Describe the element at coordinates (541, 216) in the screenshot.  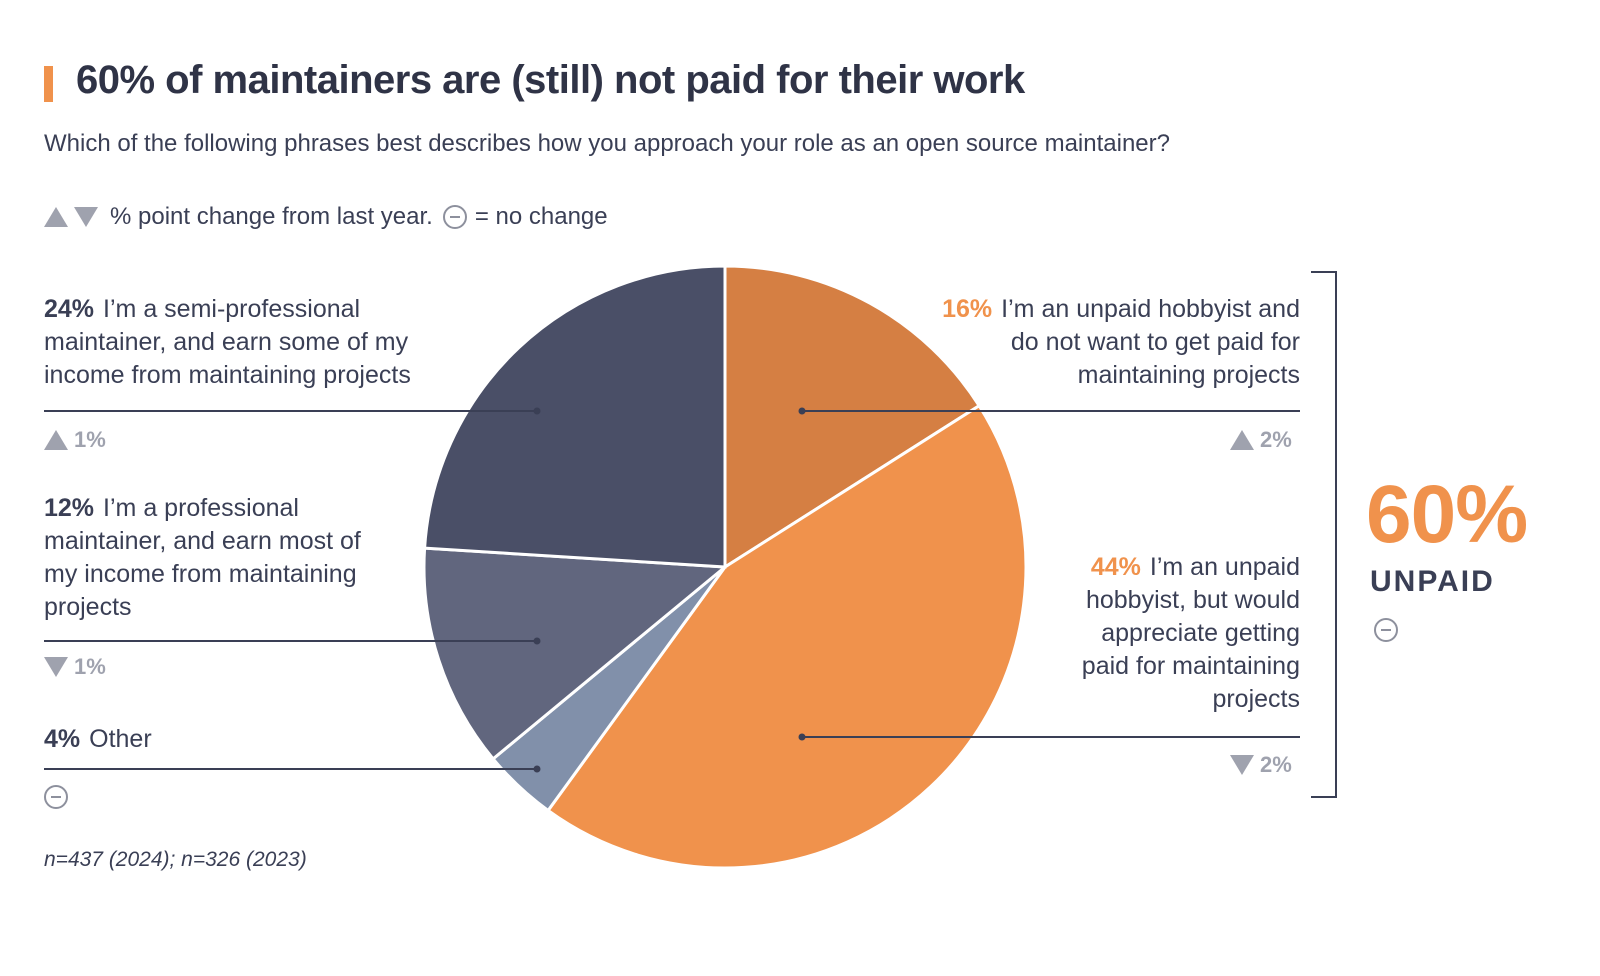
I see `legend-no-change-text: = no change` at that location.